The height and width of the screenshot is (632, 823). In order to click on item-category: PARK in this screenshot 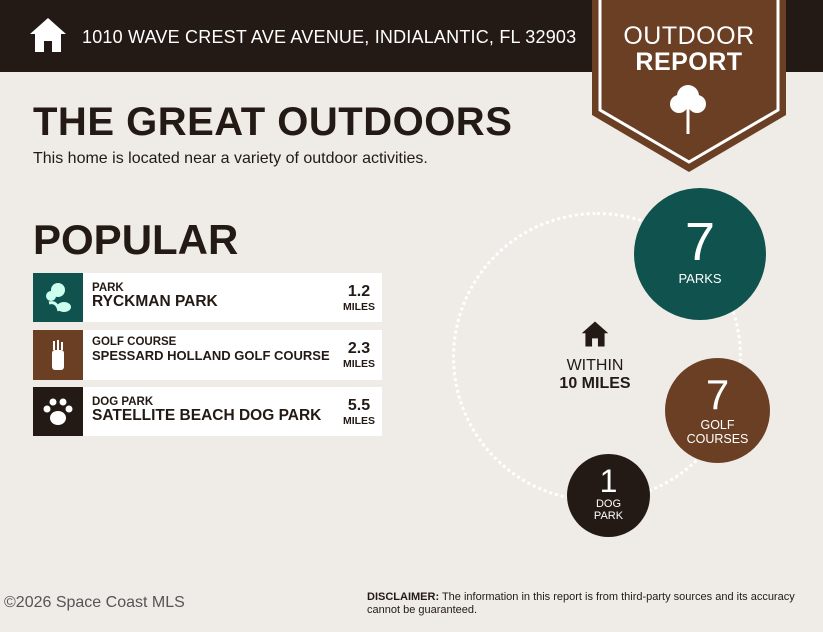, I will do `click(108, 288)`.